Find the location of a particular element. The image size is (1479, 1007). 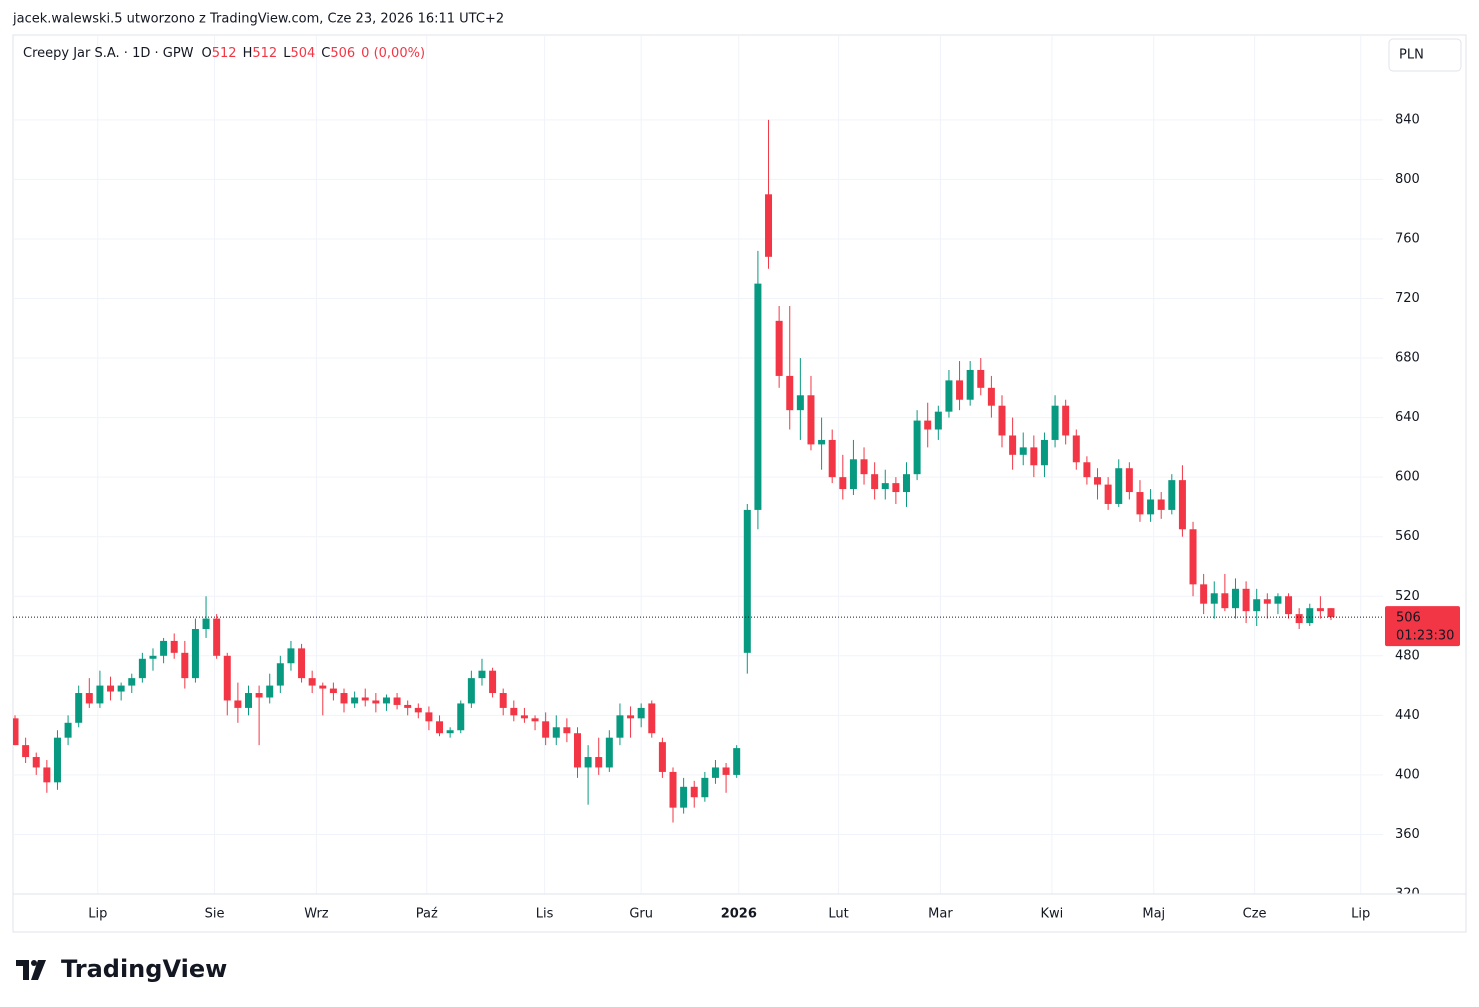

y-tick-label: 520 is located at coordinates (1407, 596).